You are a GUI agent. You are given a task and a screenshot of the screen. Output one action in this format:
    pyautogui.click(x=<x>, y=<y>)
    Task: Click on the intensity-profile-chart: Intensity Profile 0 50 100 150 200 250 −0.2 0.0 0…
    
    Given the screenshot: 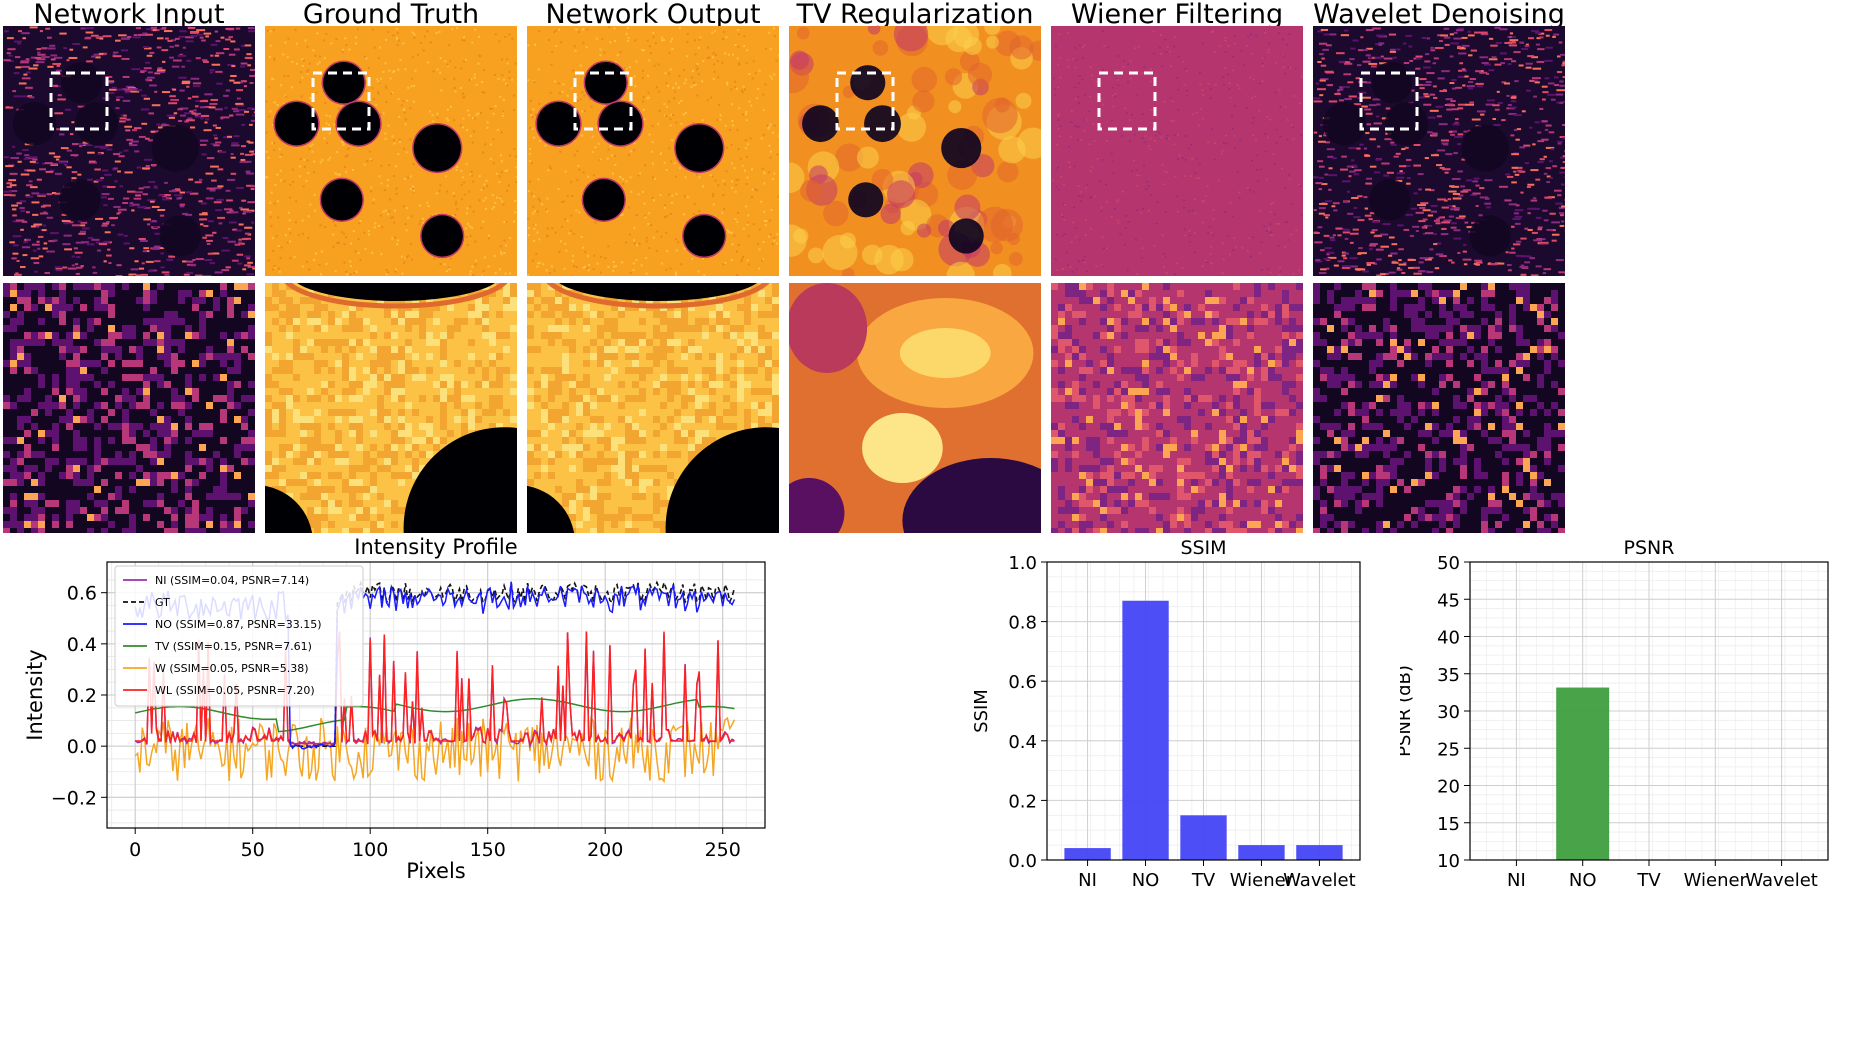 What is the action you would take?
    pyautogui.click(x=394, y=709)
    